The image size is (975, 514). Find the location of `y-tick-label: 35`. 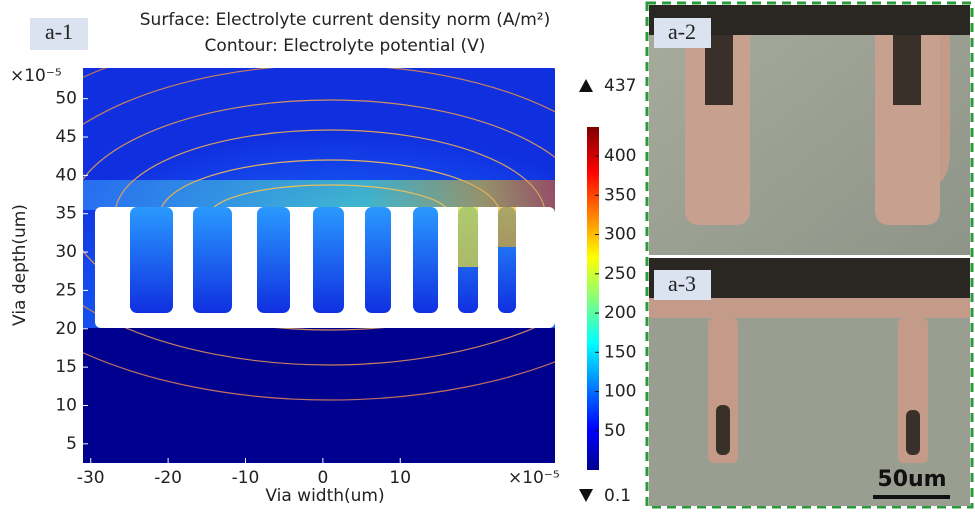

y-tick-label: 35 is located at coordinates (66, 214).